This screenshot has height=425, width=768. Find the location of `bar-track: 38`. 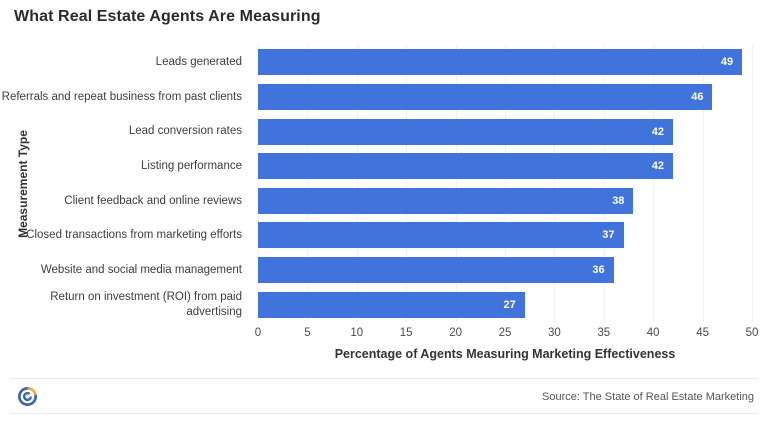

bar-track: 38 is located at coordinates (505, 200).